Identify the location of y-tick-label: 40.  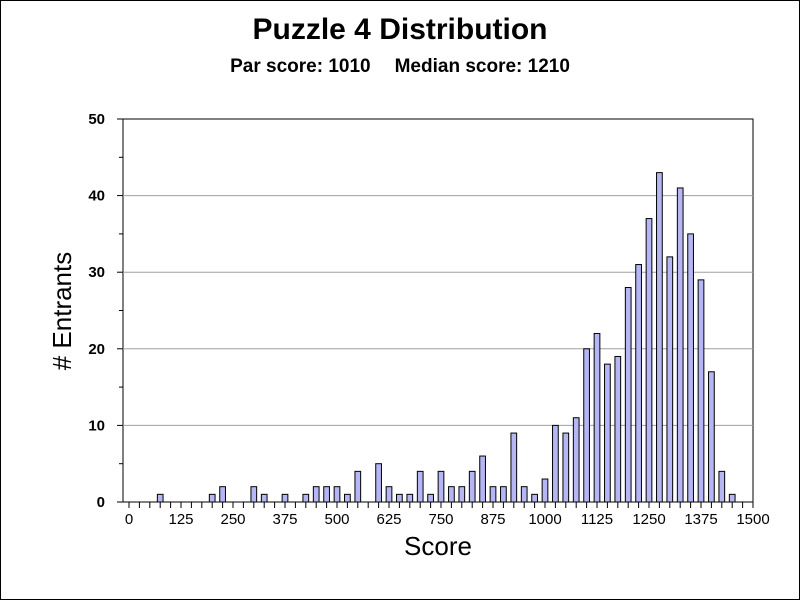
(96, 196).